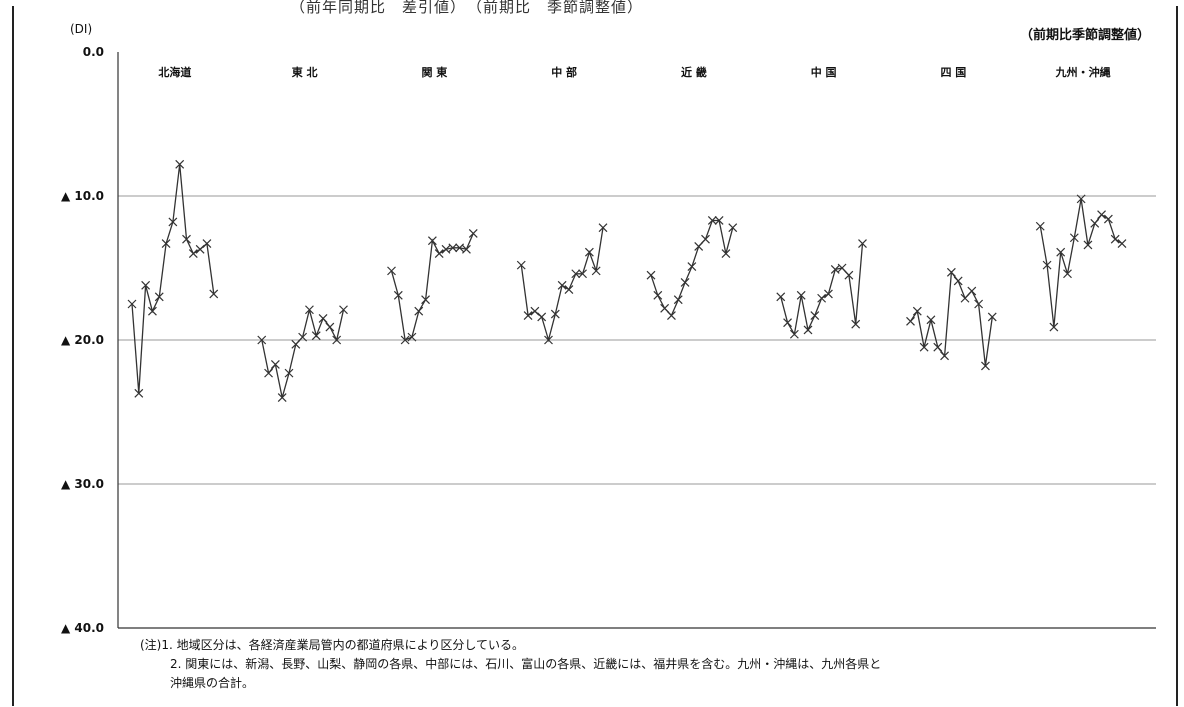  I want to click on y-tick-label: 0.0, so click(93, 52).